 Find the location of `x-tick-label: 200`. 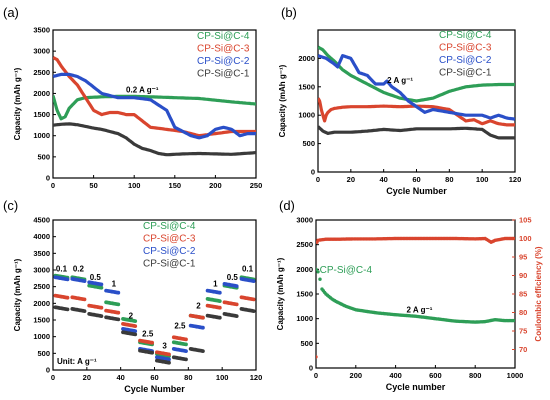

x-tick-label: 200 is located at coordinates (215, 185).